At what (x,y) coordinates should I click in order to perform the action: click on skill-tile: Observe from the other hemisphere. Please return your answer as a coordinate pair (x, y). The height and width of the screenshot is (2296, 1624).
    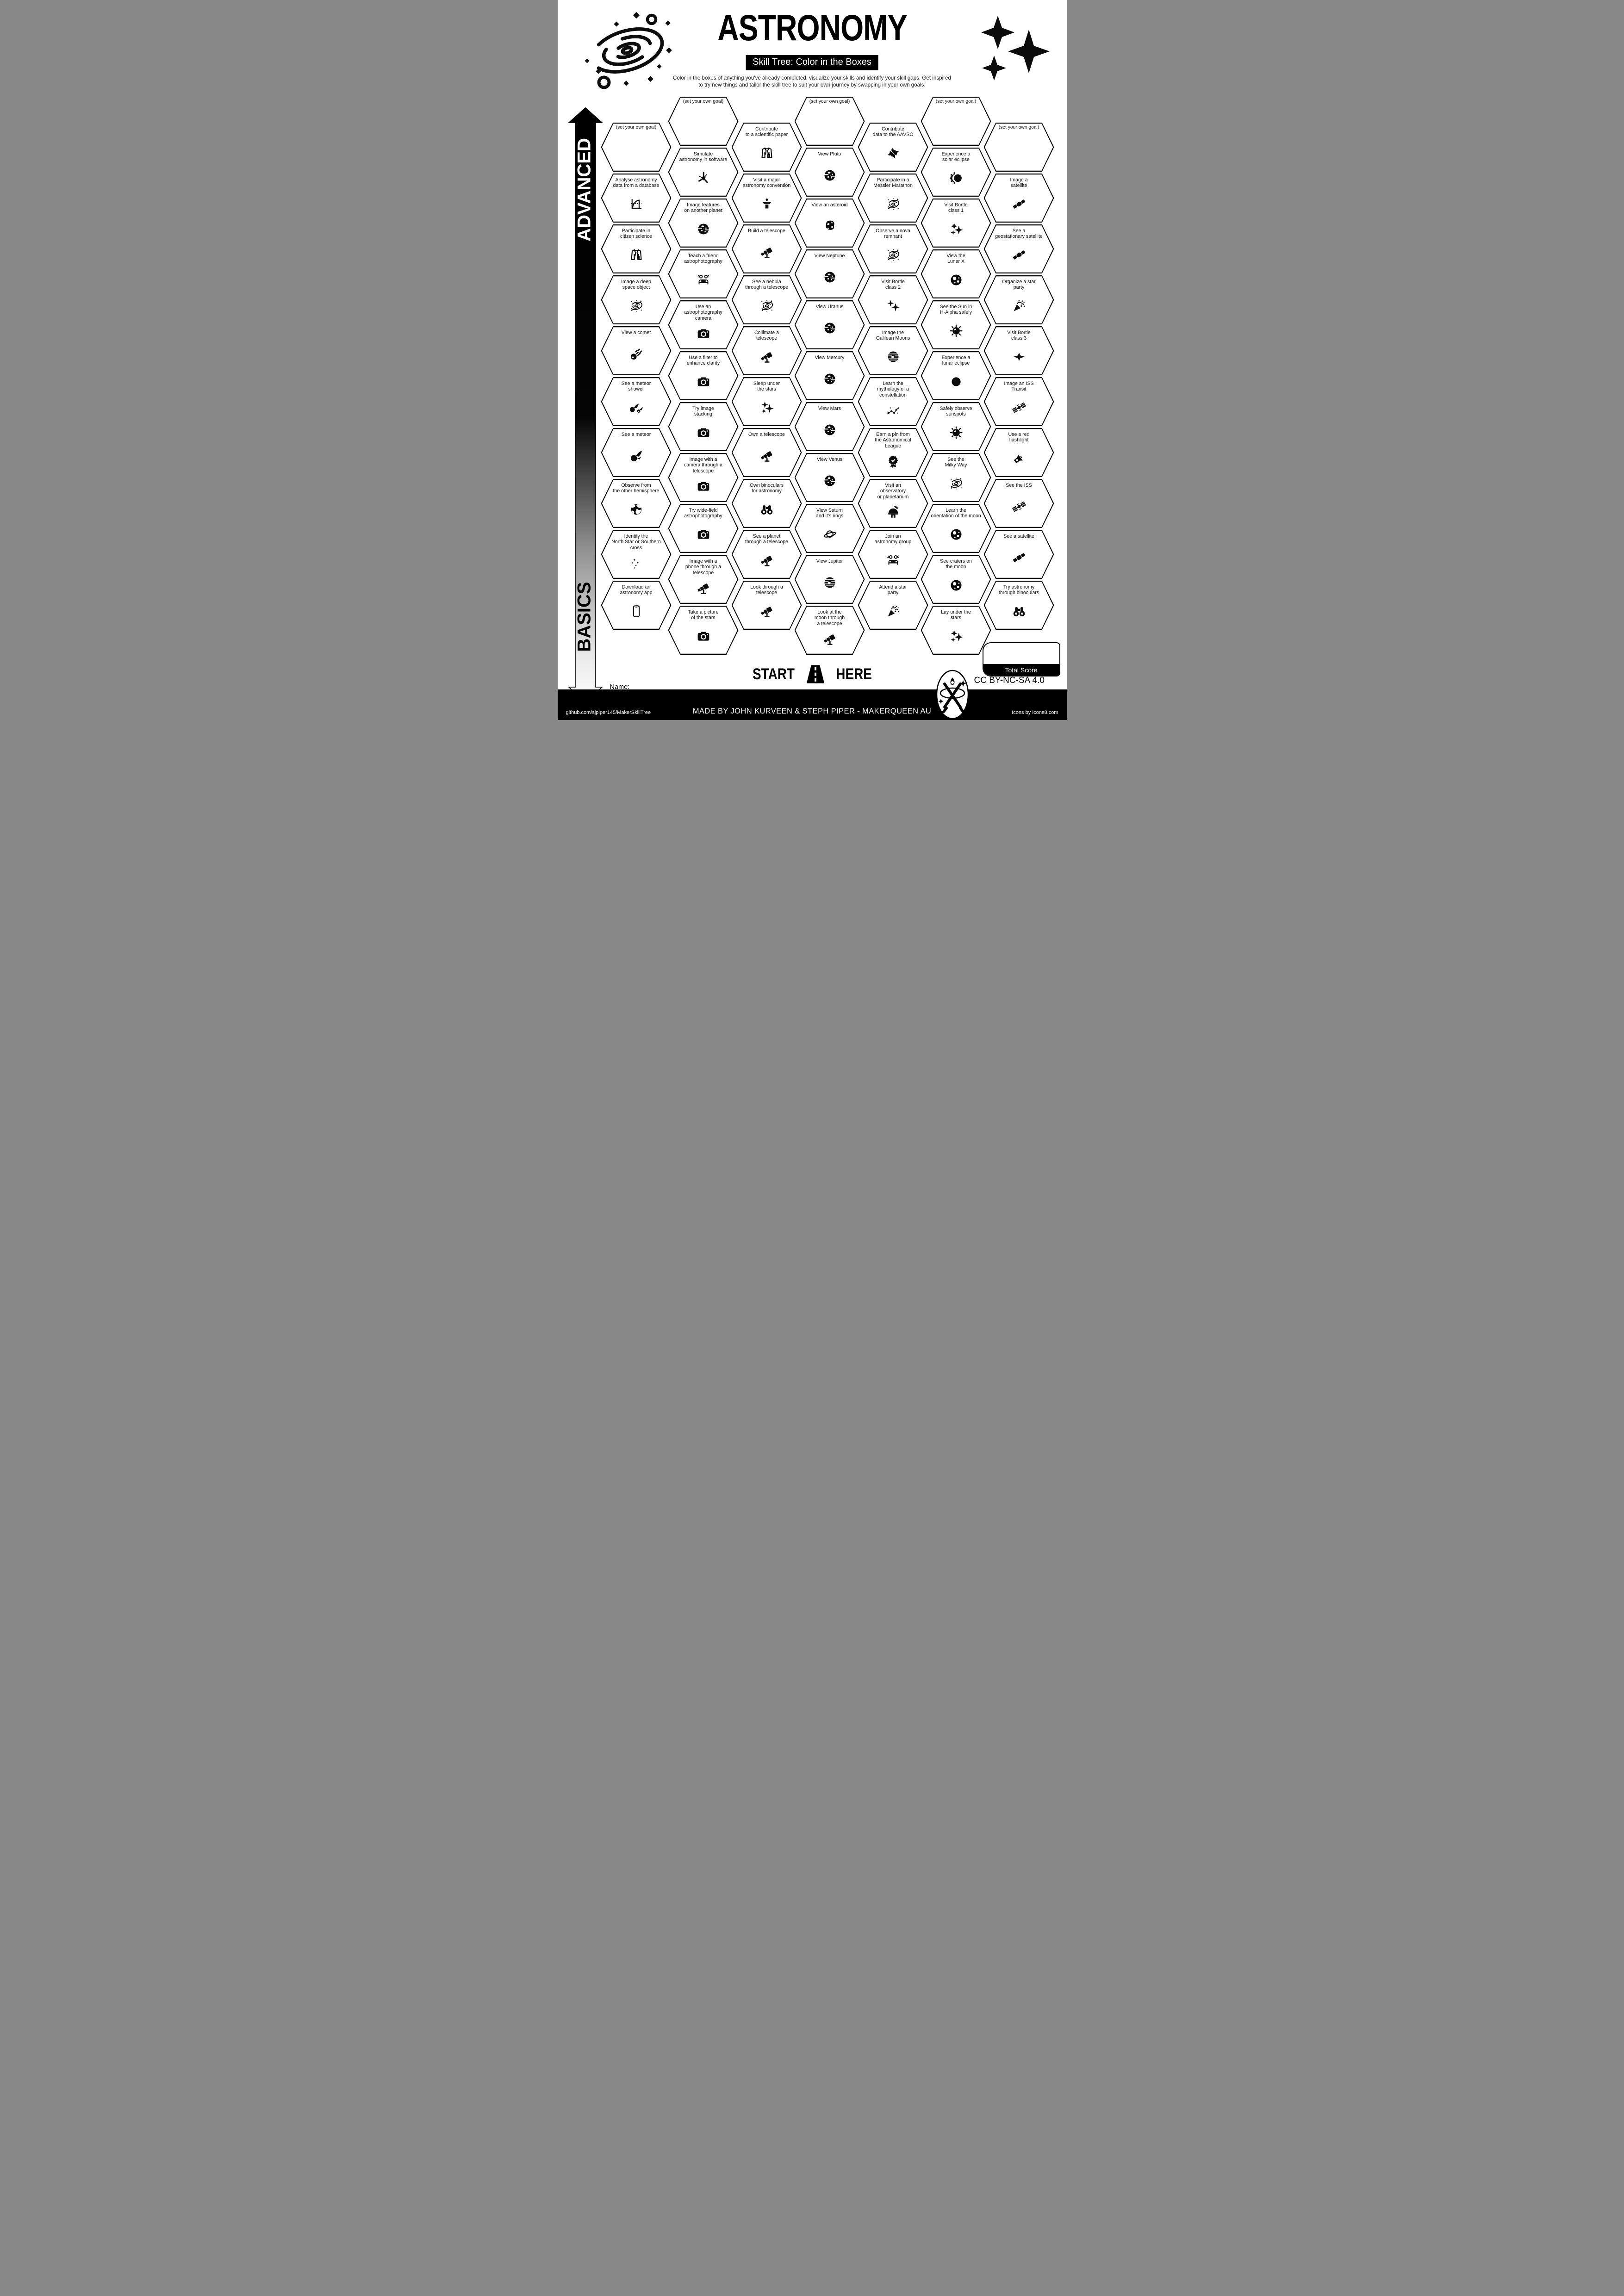
    Looking at the image, I should click on (636, 504).